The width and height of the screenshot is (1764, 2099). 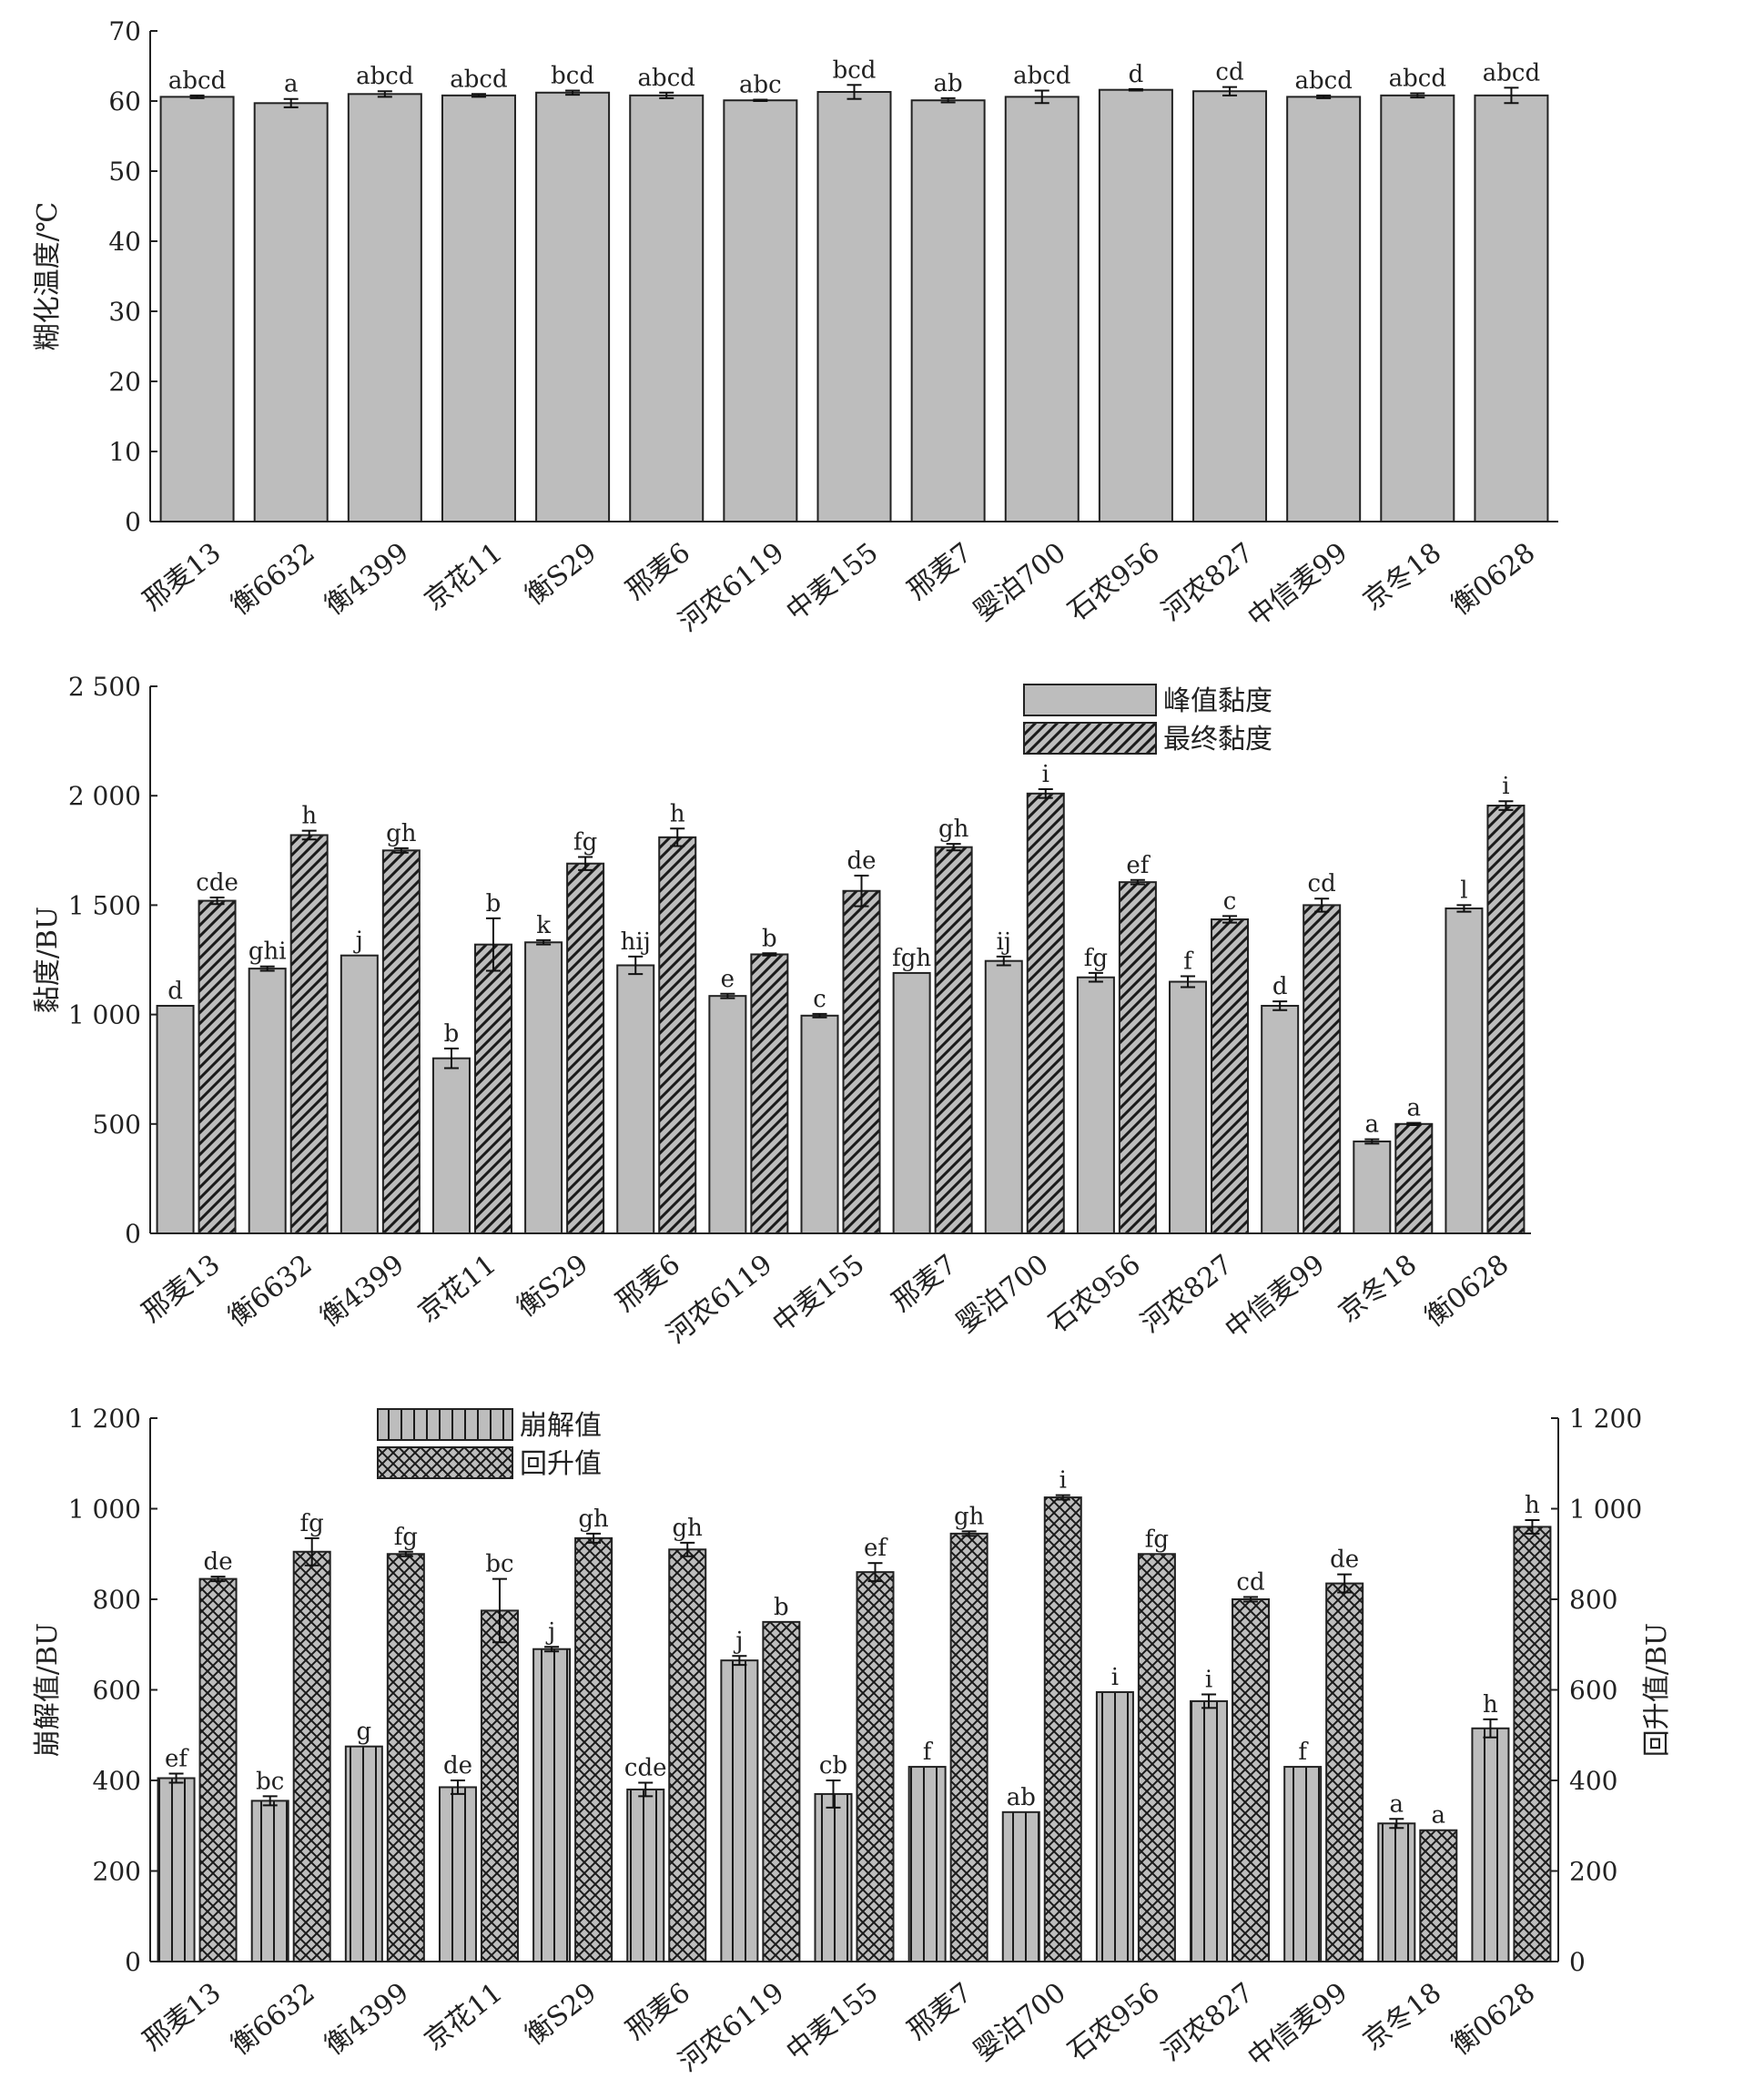 I want to click on y-tick-label: 1 200, so click(x=104, y=1419).